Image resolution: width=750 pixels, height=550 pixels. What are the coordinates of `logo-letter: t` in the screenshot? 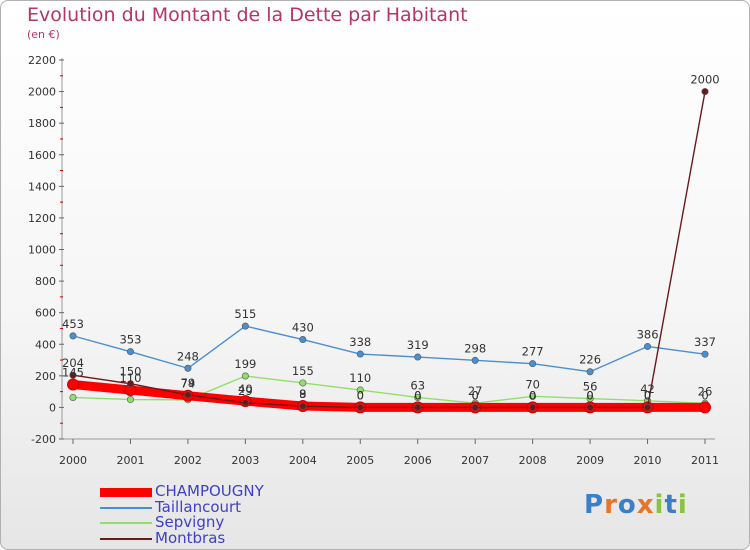 It's located at (671, 505).